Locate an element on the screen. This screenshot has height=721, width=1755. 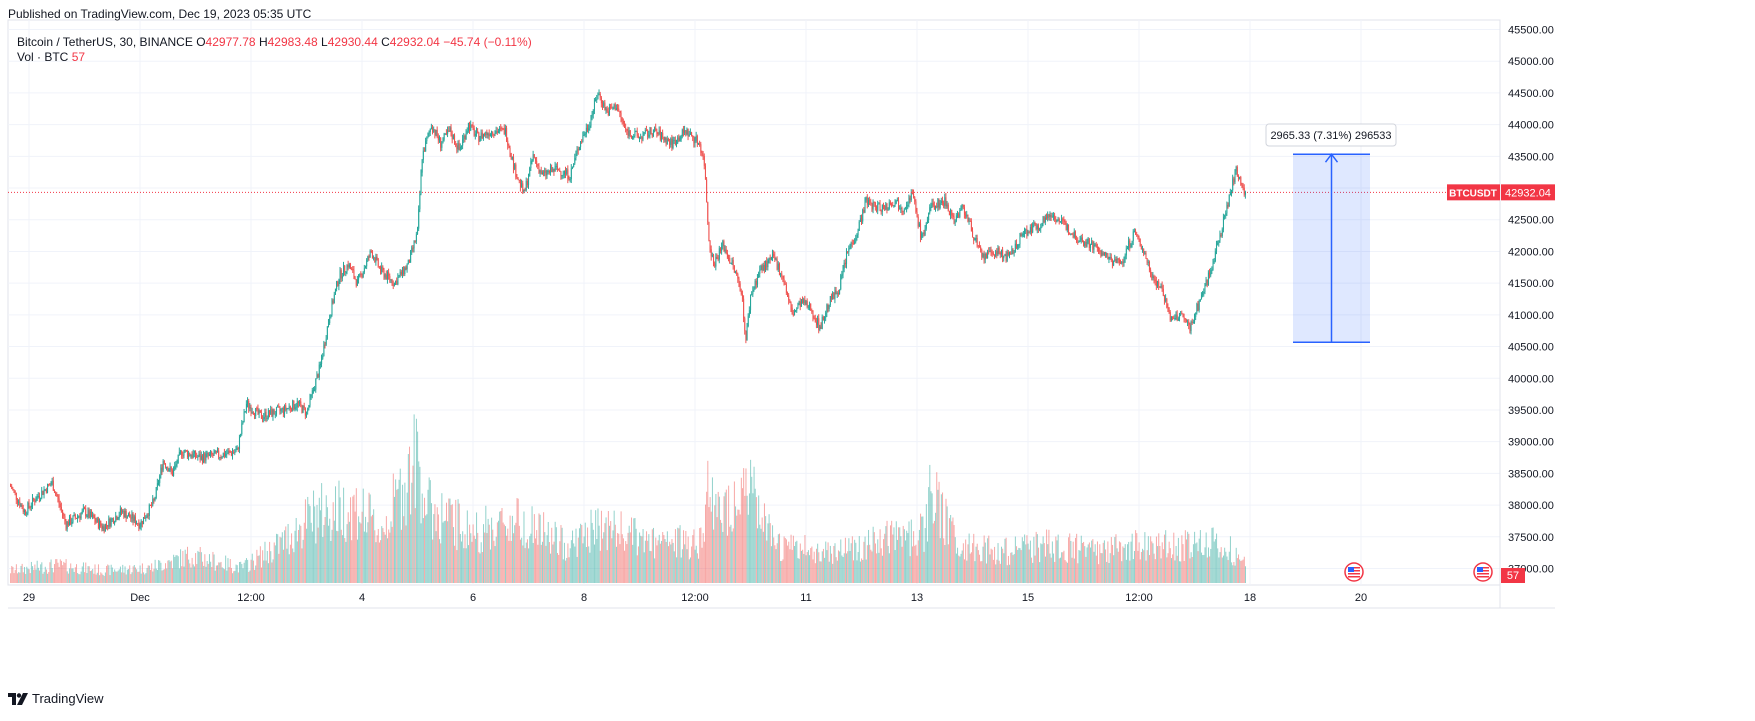
symbol-title: Bitcoin / TetherUS, 30, BINANCE is located at coordinates (105, 42).